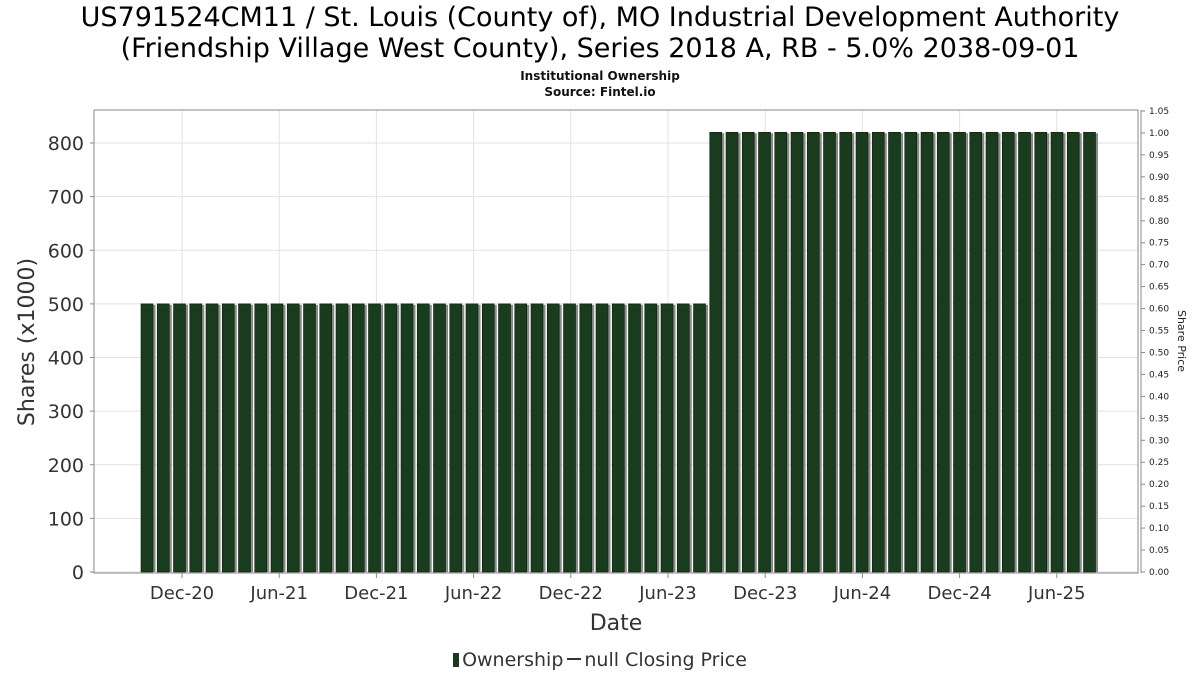 The height and width of the screenshot is (675, 1200). I want to click on legend-ownership-swatch, so click(456, 660).